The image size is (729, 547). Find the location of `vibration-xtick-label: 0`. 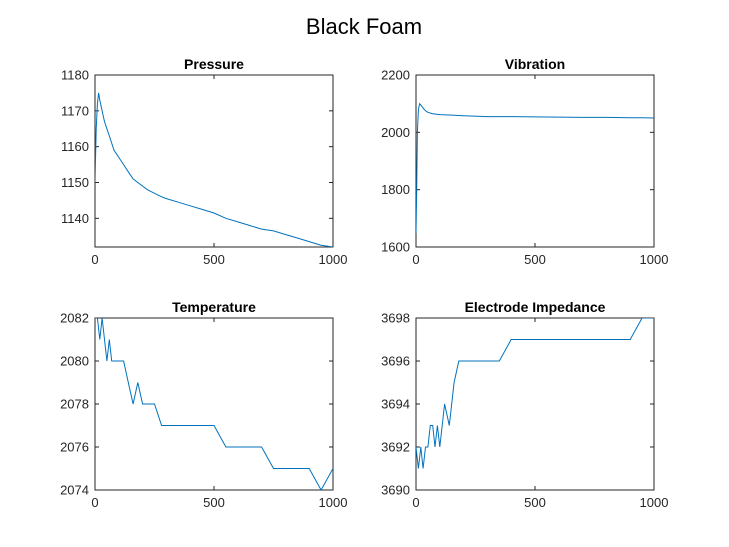

vibration-xtick-label: 0 is located at coordinates (415, 259).